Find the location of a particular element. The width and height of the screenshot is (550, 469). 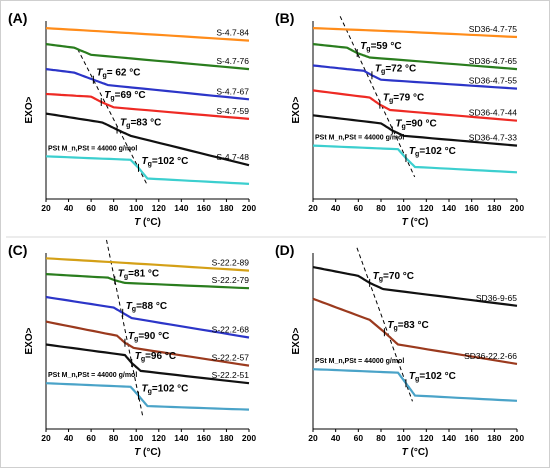

tg-label: Tg=79 °C is located at coordinates (403, 99).